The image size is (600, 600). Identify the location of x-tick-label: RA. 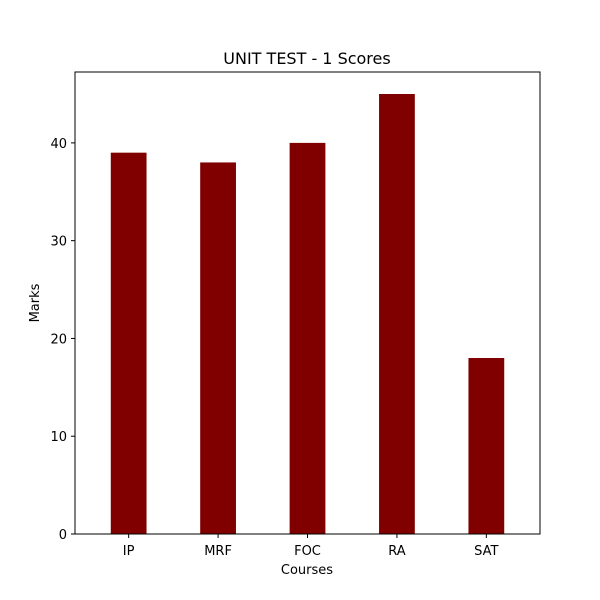
(397, 551).